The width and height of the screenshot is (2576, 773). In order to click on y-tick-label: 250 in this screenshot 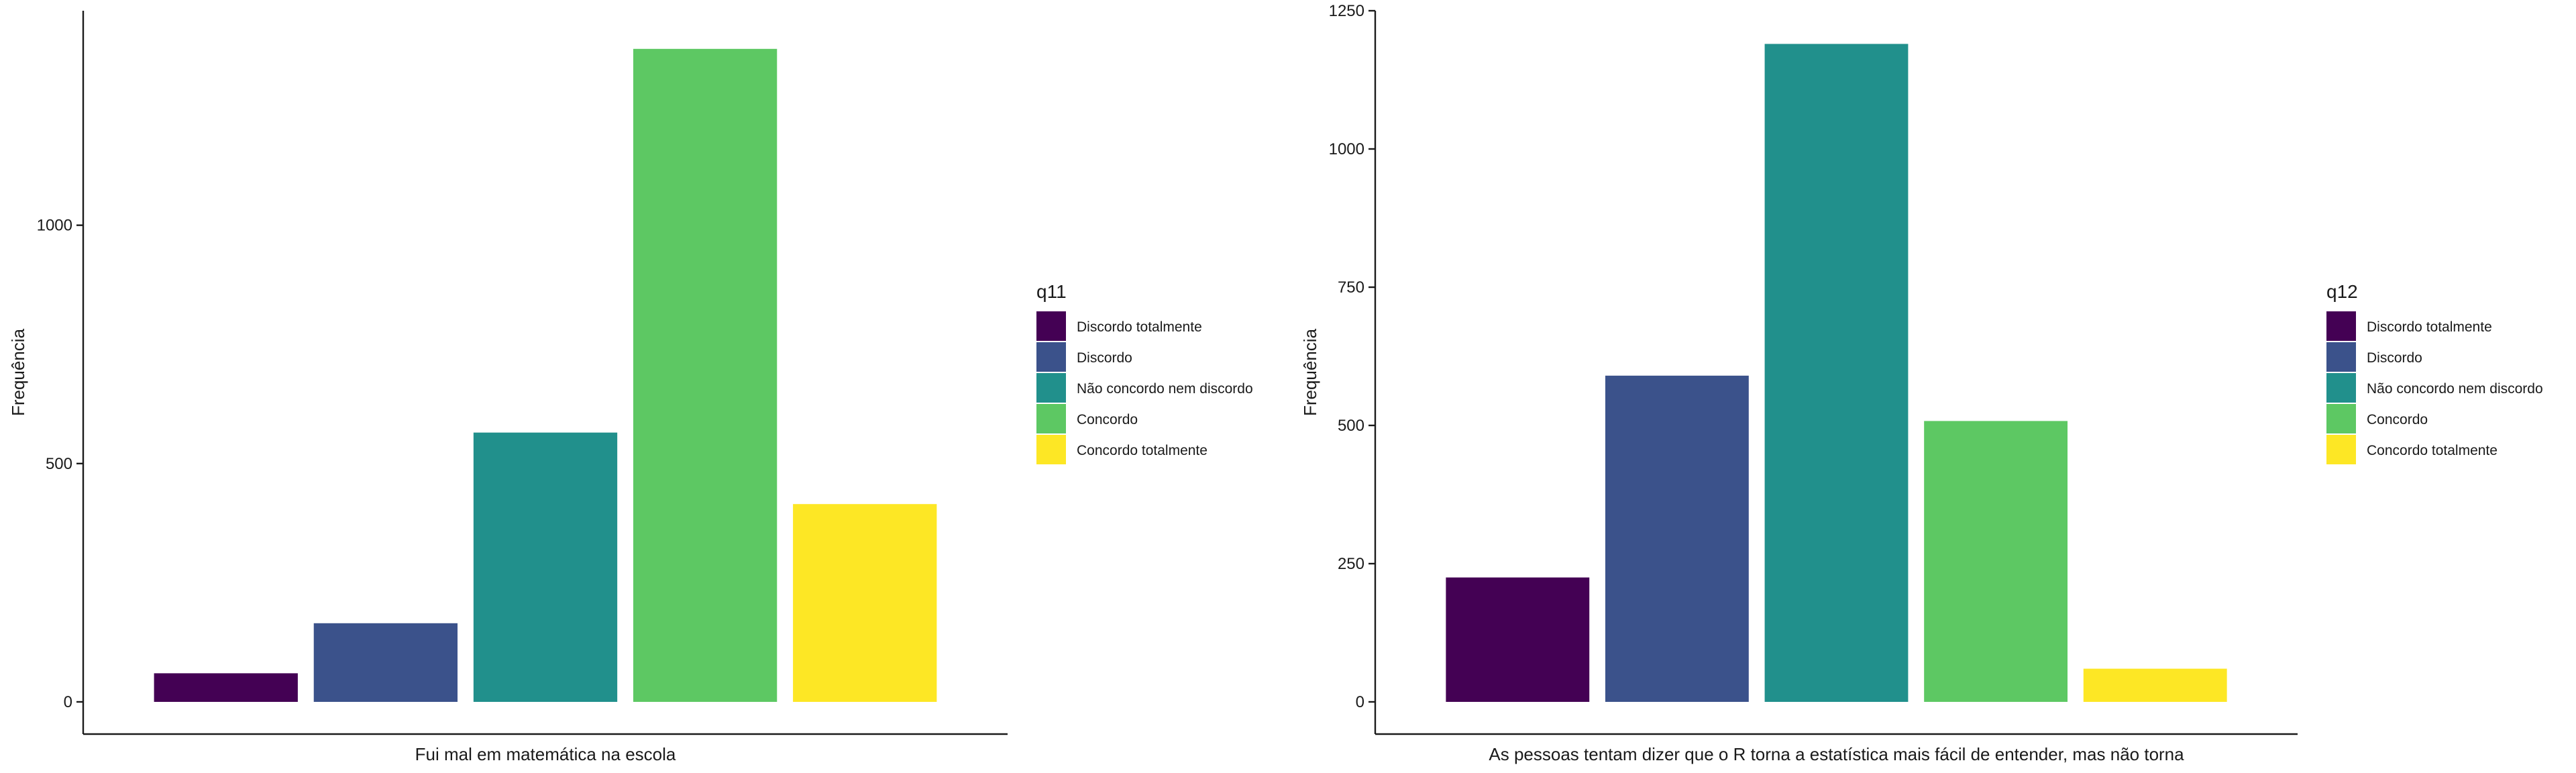, I will do `click(1351, 564)`.